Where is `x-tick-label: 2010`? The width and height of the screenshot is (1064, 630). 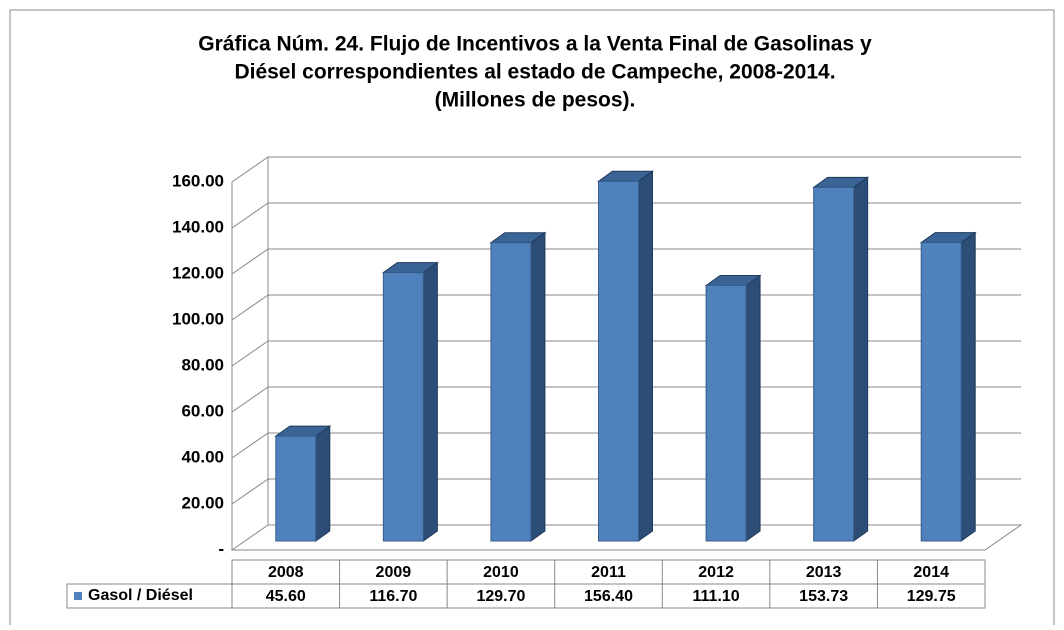 x-tick-label: 2010 is located at coordinates (501, 572).